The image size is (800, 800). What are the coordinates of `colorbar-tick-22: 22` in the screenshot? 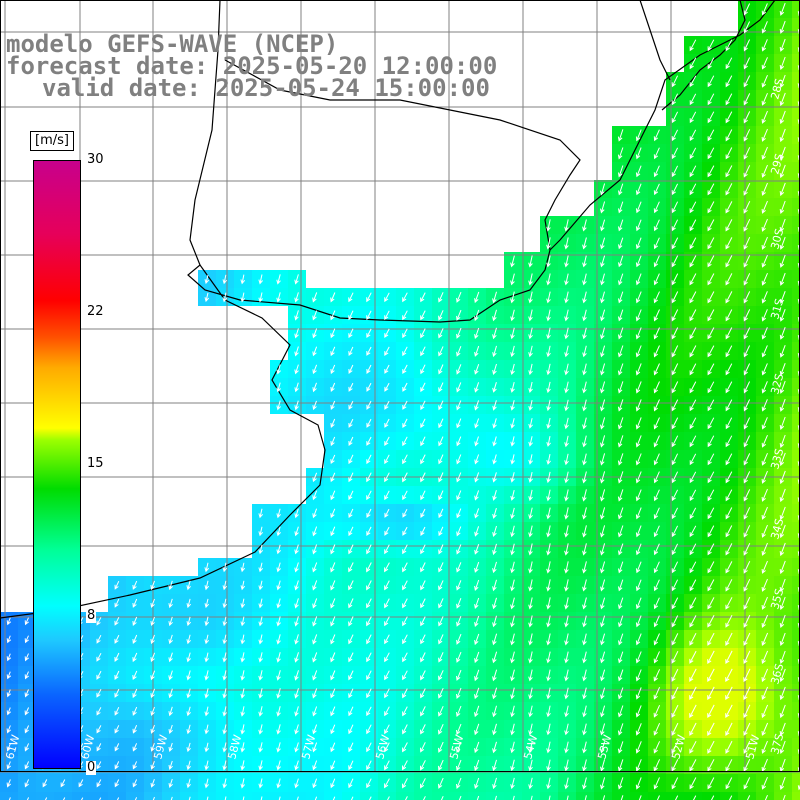 It's located at (95, 311).